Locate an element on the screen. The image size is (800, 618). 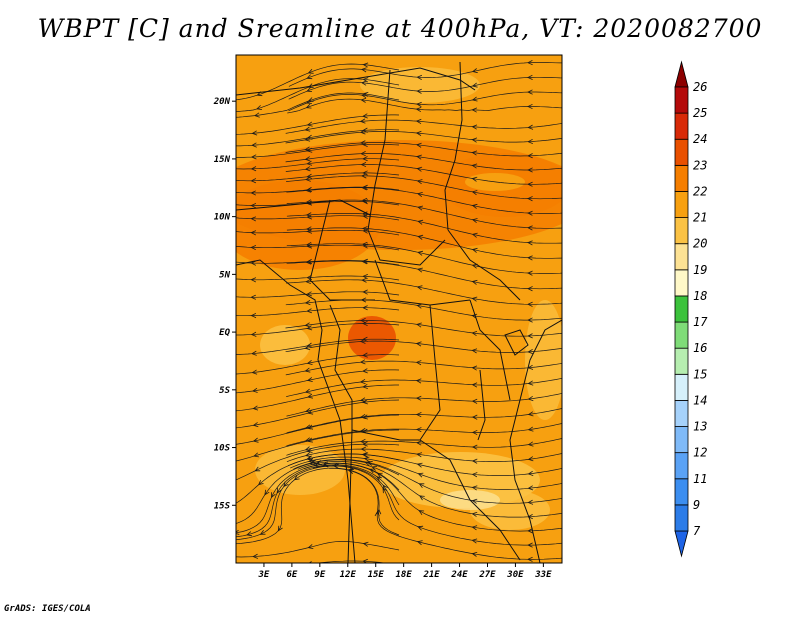
colorbar-level-label: 26 is located at coordinates (700, 87).